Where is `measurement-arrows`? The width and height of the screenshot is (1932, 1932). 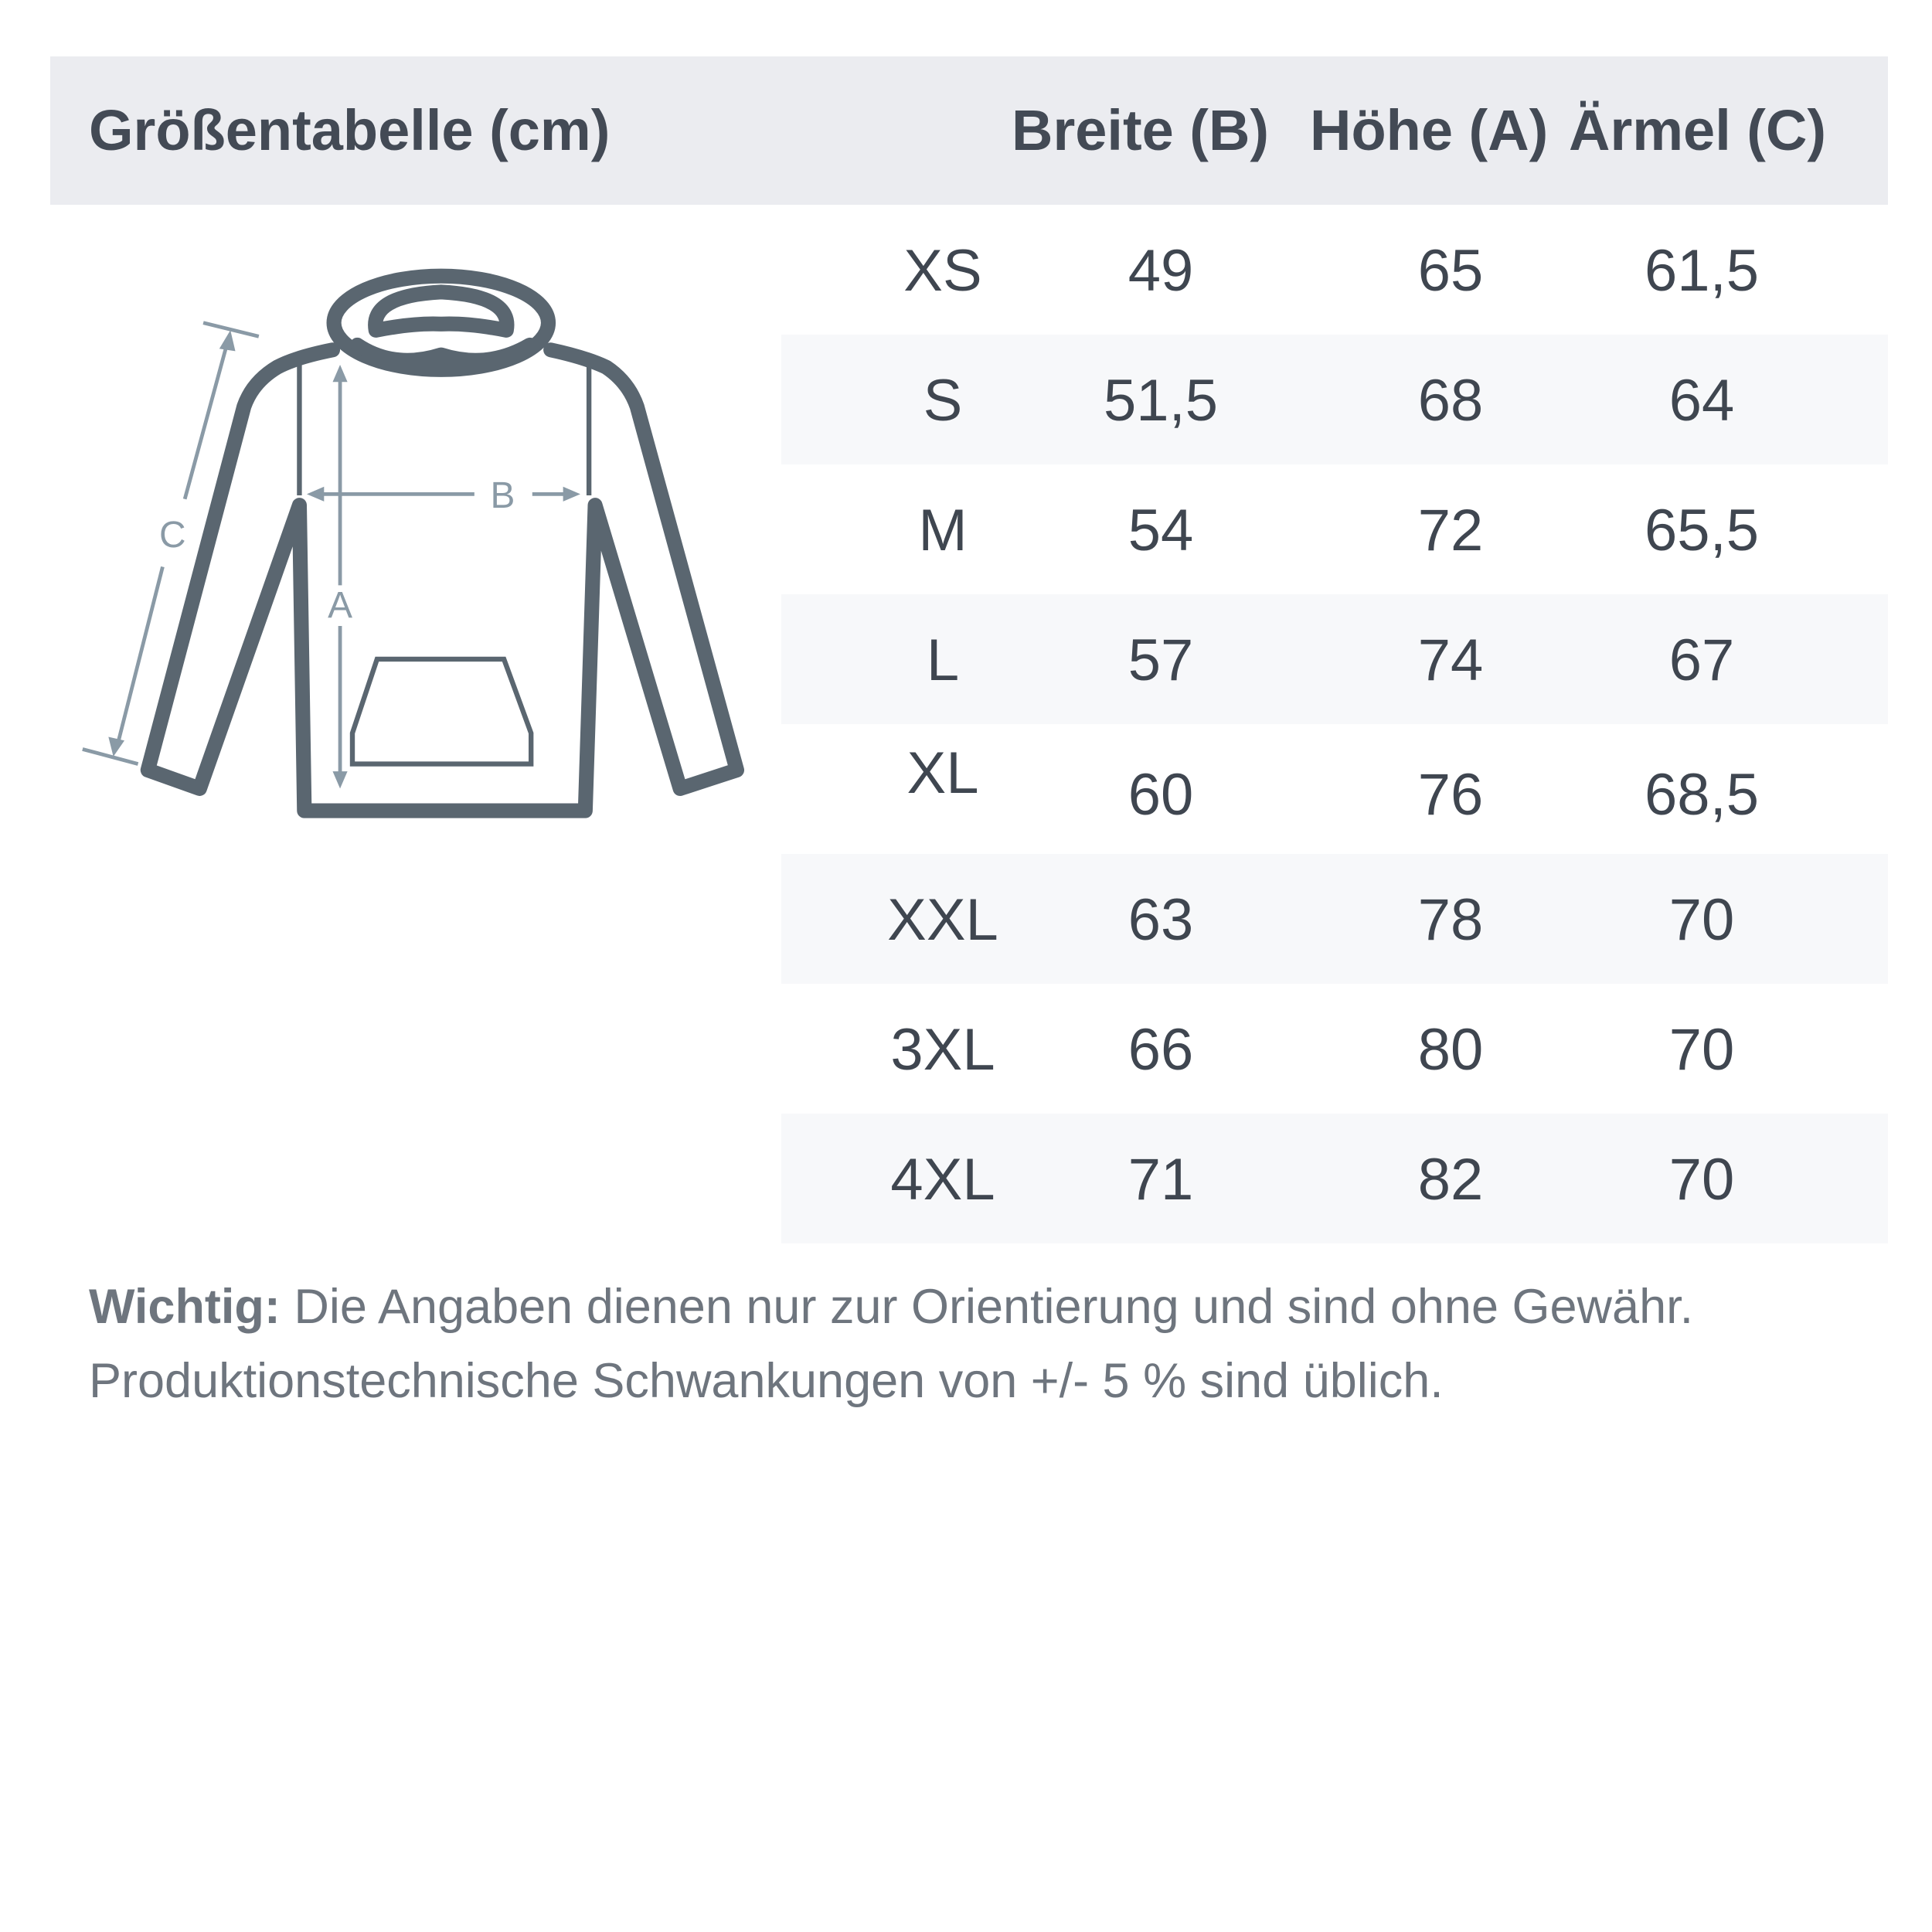 measurement-arrows is located at coordinates (331, 555).